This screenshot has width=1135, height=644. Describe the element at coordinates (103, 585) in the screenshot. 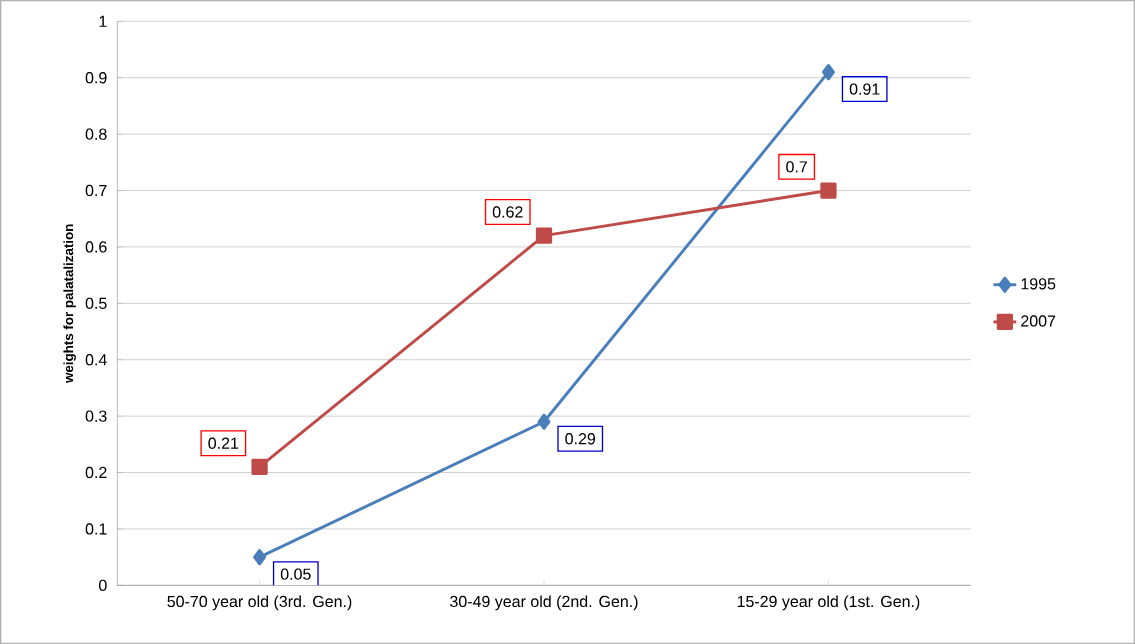

I see `y-tick-label: 0` at that location.